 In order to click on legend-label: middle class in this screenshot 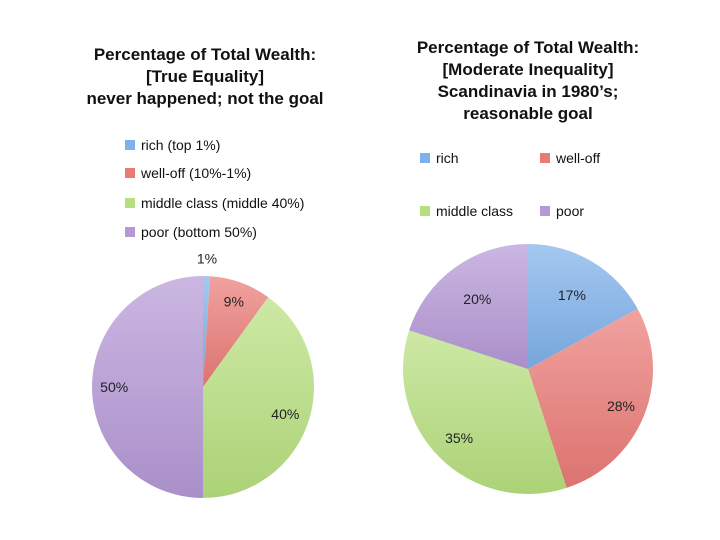, I will do `click(475, 211)`.